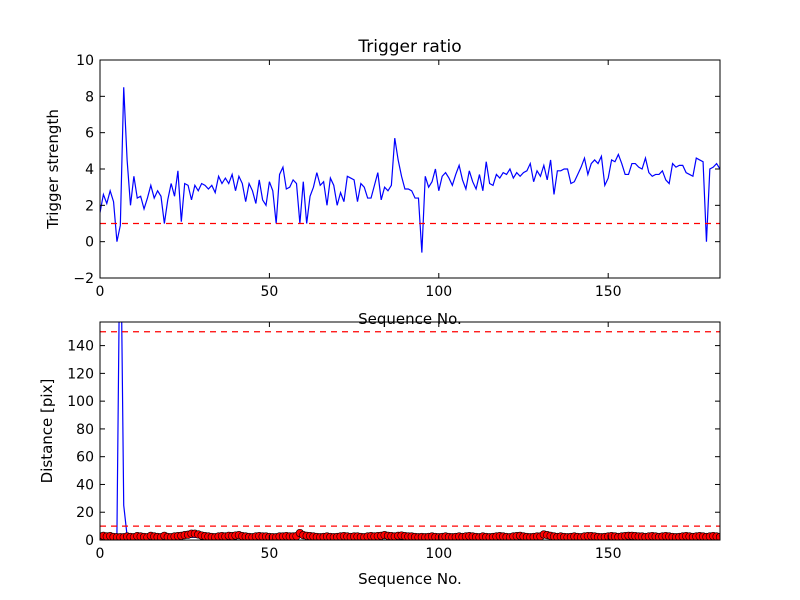 This screenshot has width=800, height=600. What do you see at coordinates (85, 430) in the screenshot?
I see `distance-y-tick-label: 80` at bounding box center [85, 430].